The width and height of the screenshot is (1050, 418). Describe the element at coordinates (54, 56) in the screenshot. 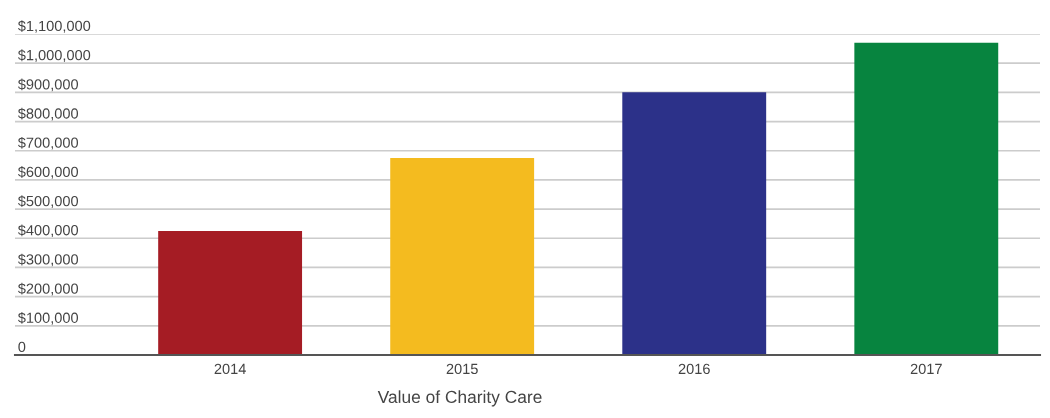

I see `y-tick-label: $1,000,000` at that location.